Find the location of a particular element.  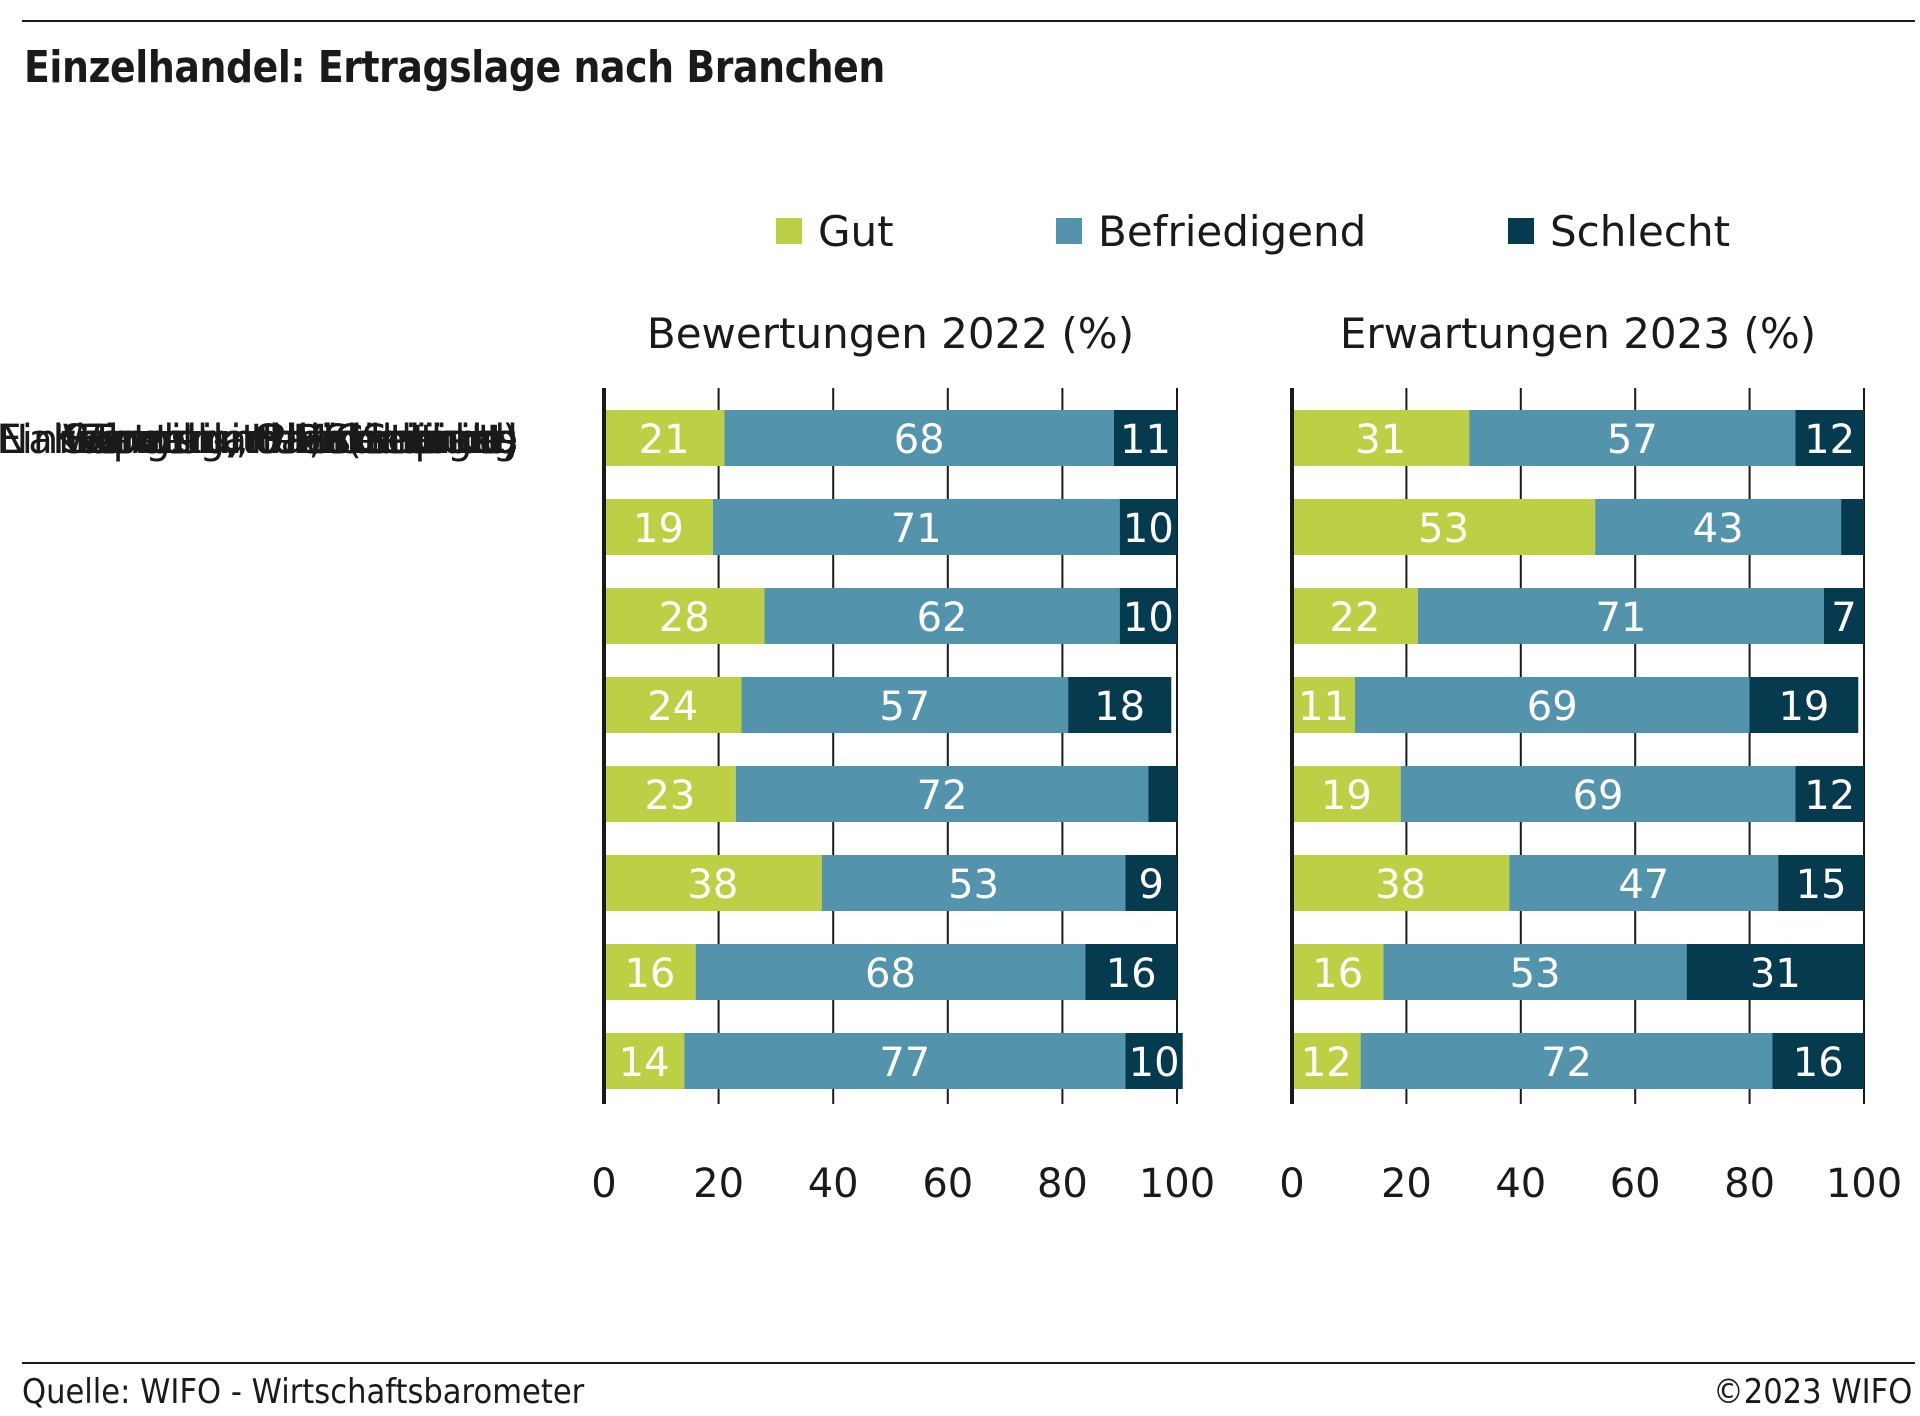

data-label-1-gut-1: 53 is located at coordinates (1443, 529).